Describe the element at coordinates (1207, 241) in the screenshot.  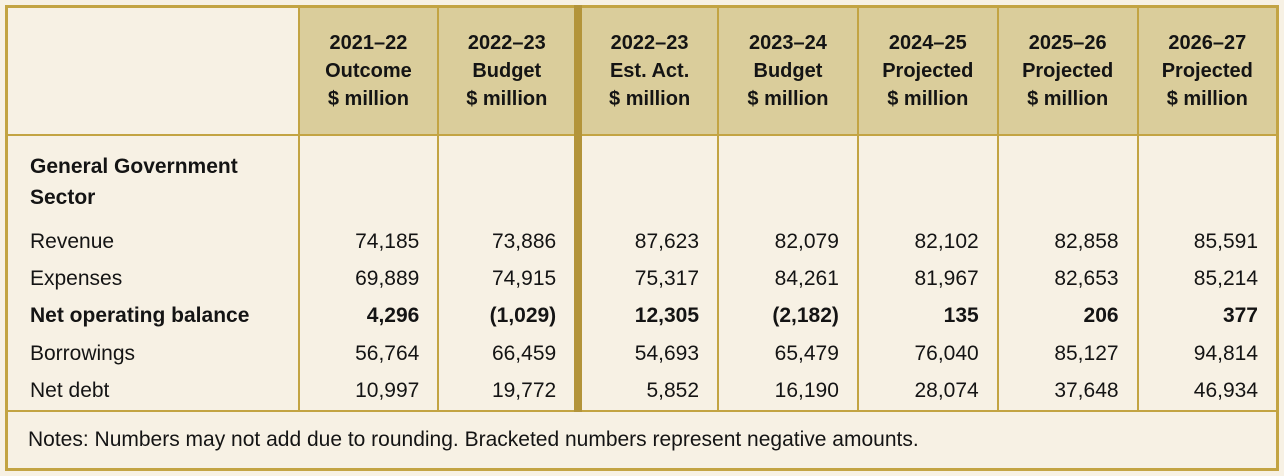
I see `value-cell: 85,591` at that location.